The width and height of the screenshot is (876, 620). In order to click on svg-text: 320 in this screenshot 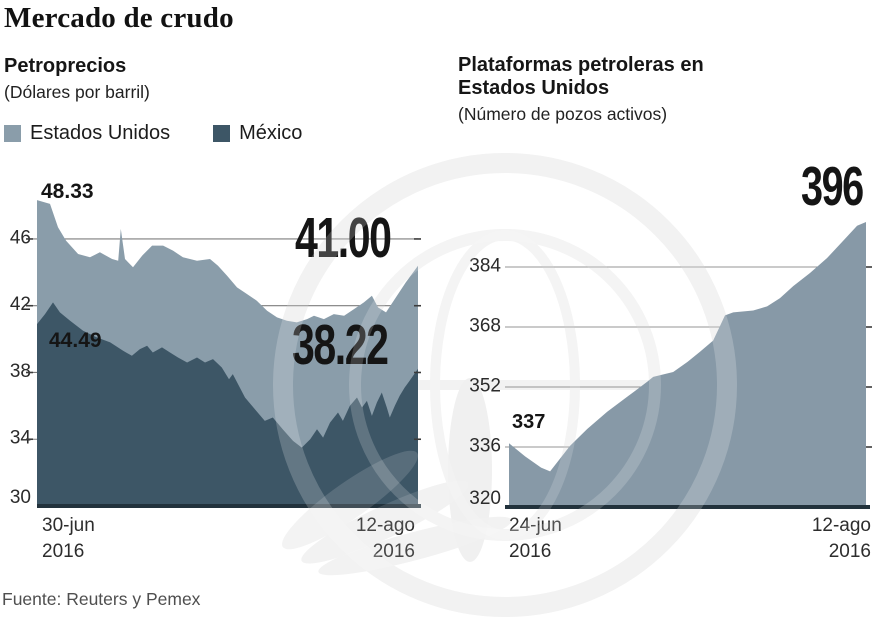, I will do `click(485, 498)`.